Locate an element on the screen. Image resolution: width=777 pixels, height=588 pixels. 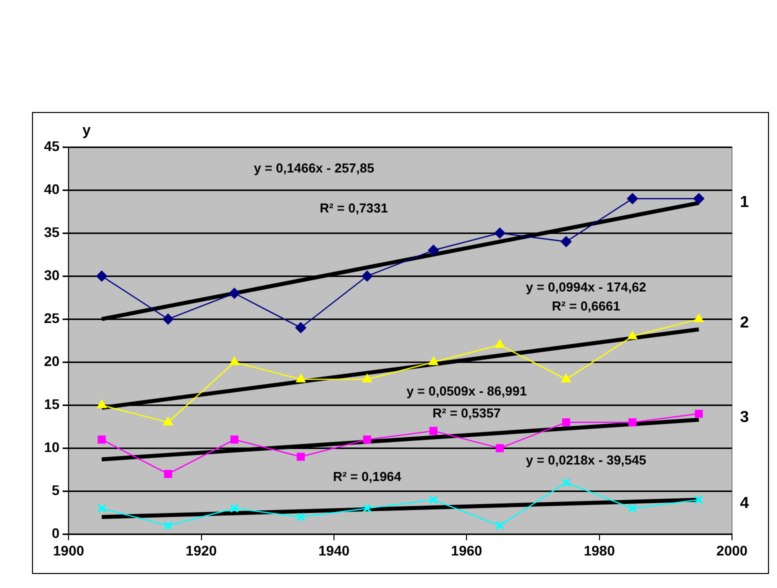
text: 2 is located at coordinates (744, 323).